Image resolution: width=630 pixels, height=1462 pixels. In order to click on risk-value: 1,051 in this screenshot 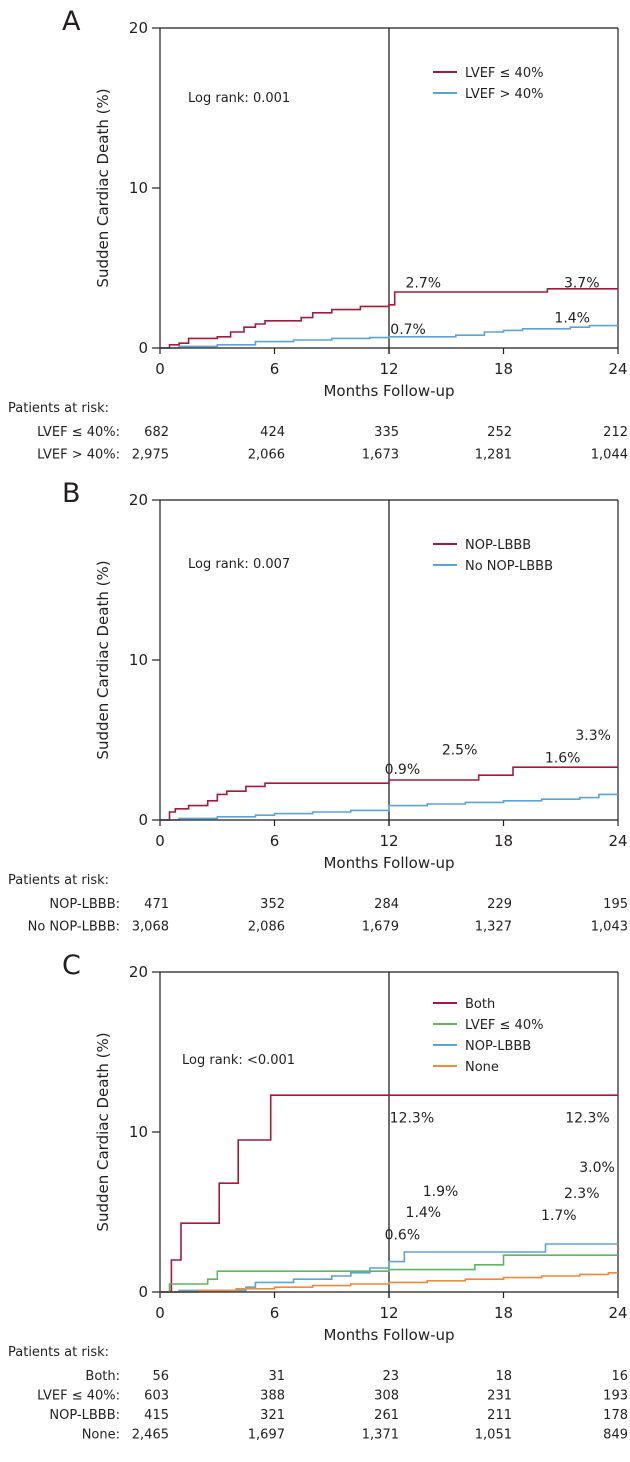, I will do `click(493, 1435)`.